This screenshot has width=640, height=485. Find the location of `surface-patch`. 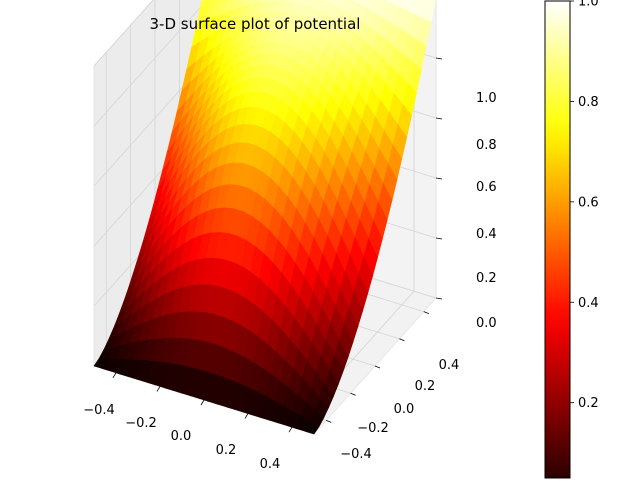

surface-patch is located at coordinates (312, 428).